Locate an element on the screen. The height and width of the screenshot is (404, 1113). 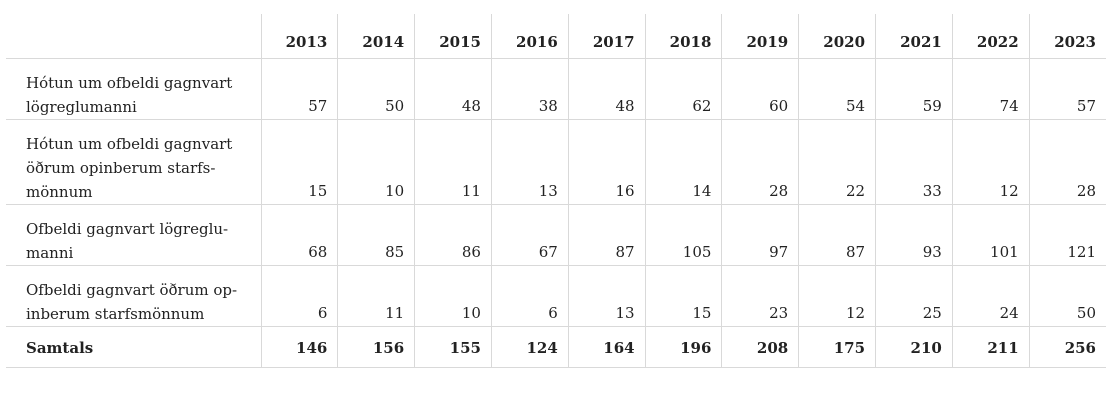
table-cell: 68 is located at coordinates (299, 235).